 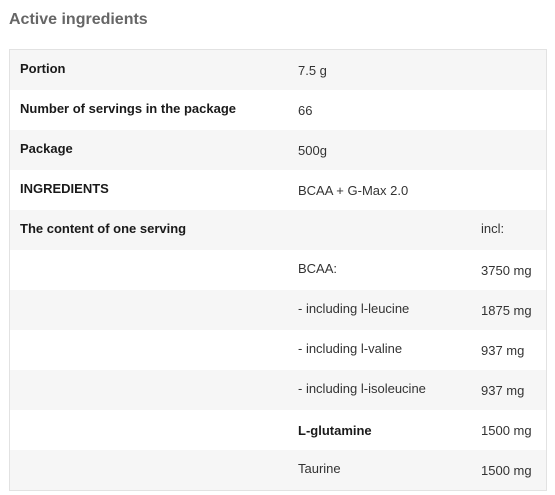 What do you see at coordinates (278, 70) in the screenshot?
I see `table-row: Portion 7.5 g` at bounding box center [278, 70].